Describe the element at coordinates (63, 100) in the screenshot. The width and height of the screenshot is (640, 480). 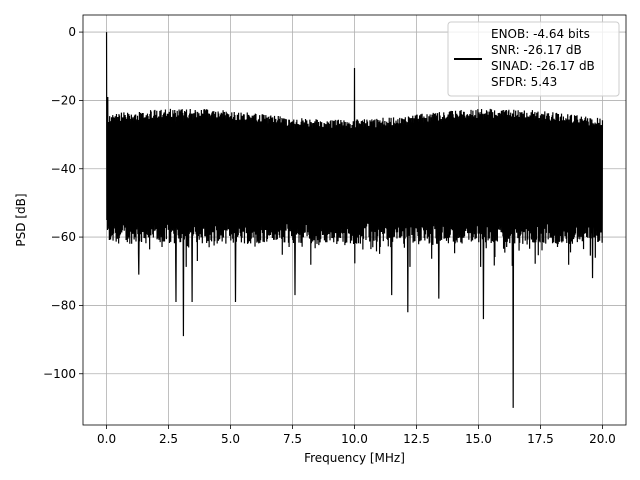
I see `y-tick-label: −20` at that location.